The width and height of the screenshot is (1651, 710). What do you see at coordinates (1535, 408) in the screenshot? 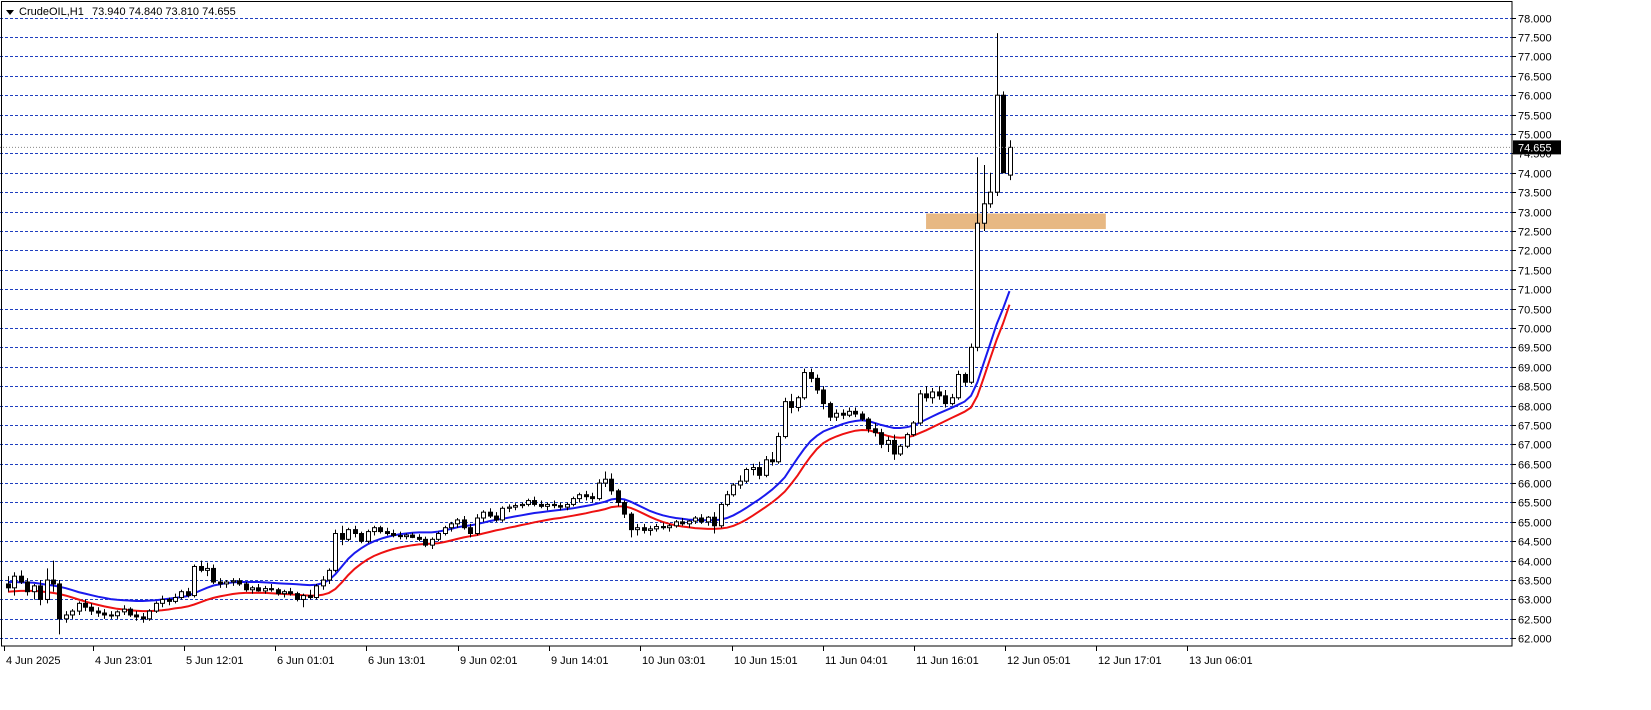
I see `y-tick-label: 68.000` at bounding box center [1535, 408].